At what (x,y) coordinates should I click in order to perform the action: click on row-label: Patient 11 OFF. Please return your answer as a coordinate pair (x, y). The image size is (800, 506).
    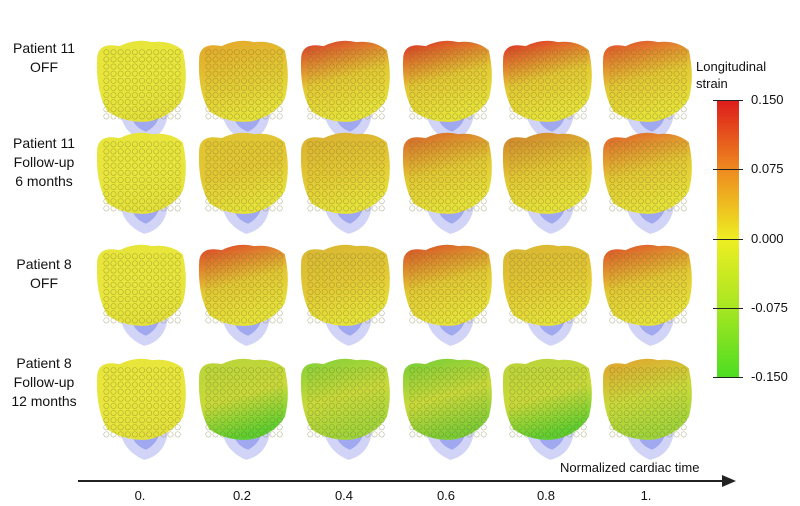
    Looking at the image, I should click on (44, 58).